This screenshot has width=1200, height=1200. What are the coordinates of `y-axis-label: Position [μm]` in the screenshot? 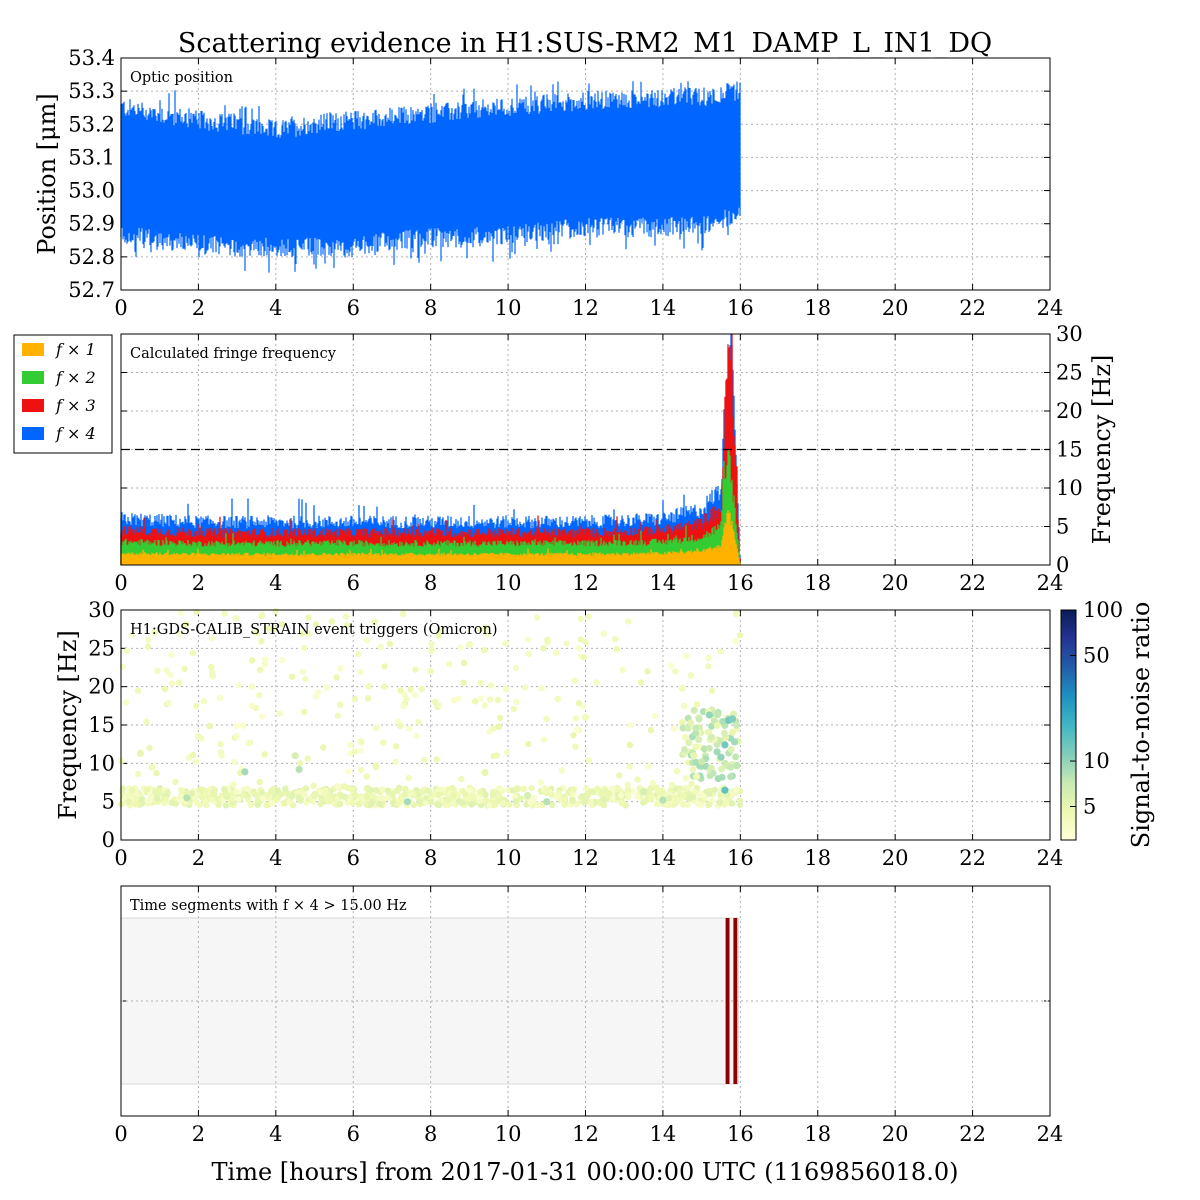 It's located at (47, 174).